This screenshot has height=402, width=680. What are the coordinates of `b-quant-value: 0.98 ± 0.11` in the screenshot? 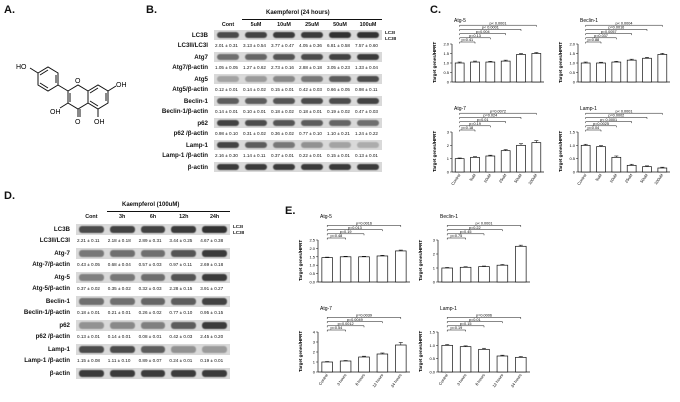 It's located at (366, 89).